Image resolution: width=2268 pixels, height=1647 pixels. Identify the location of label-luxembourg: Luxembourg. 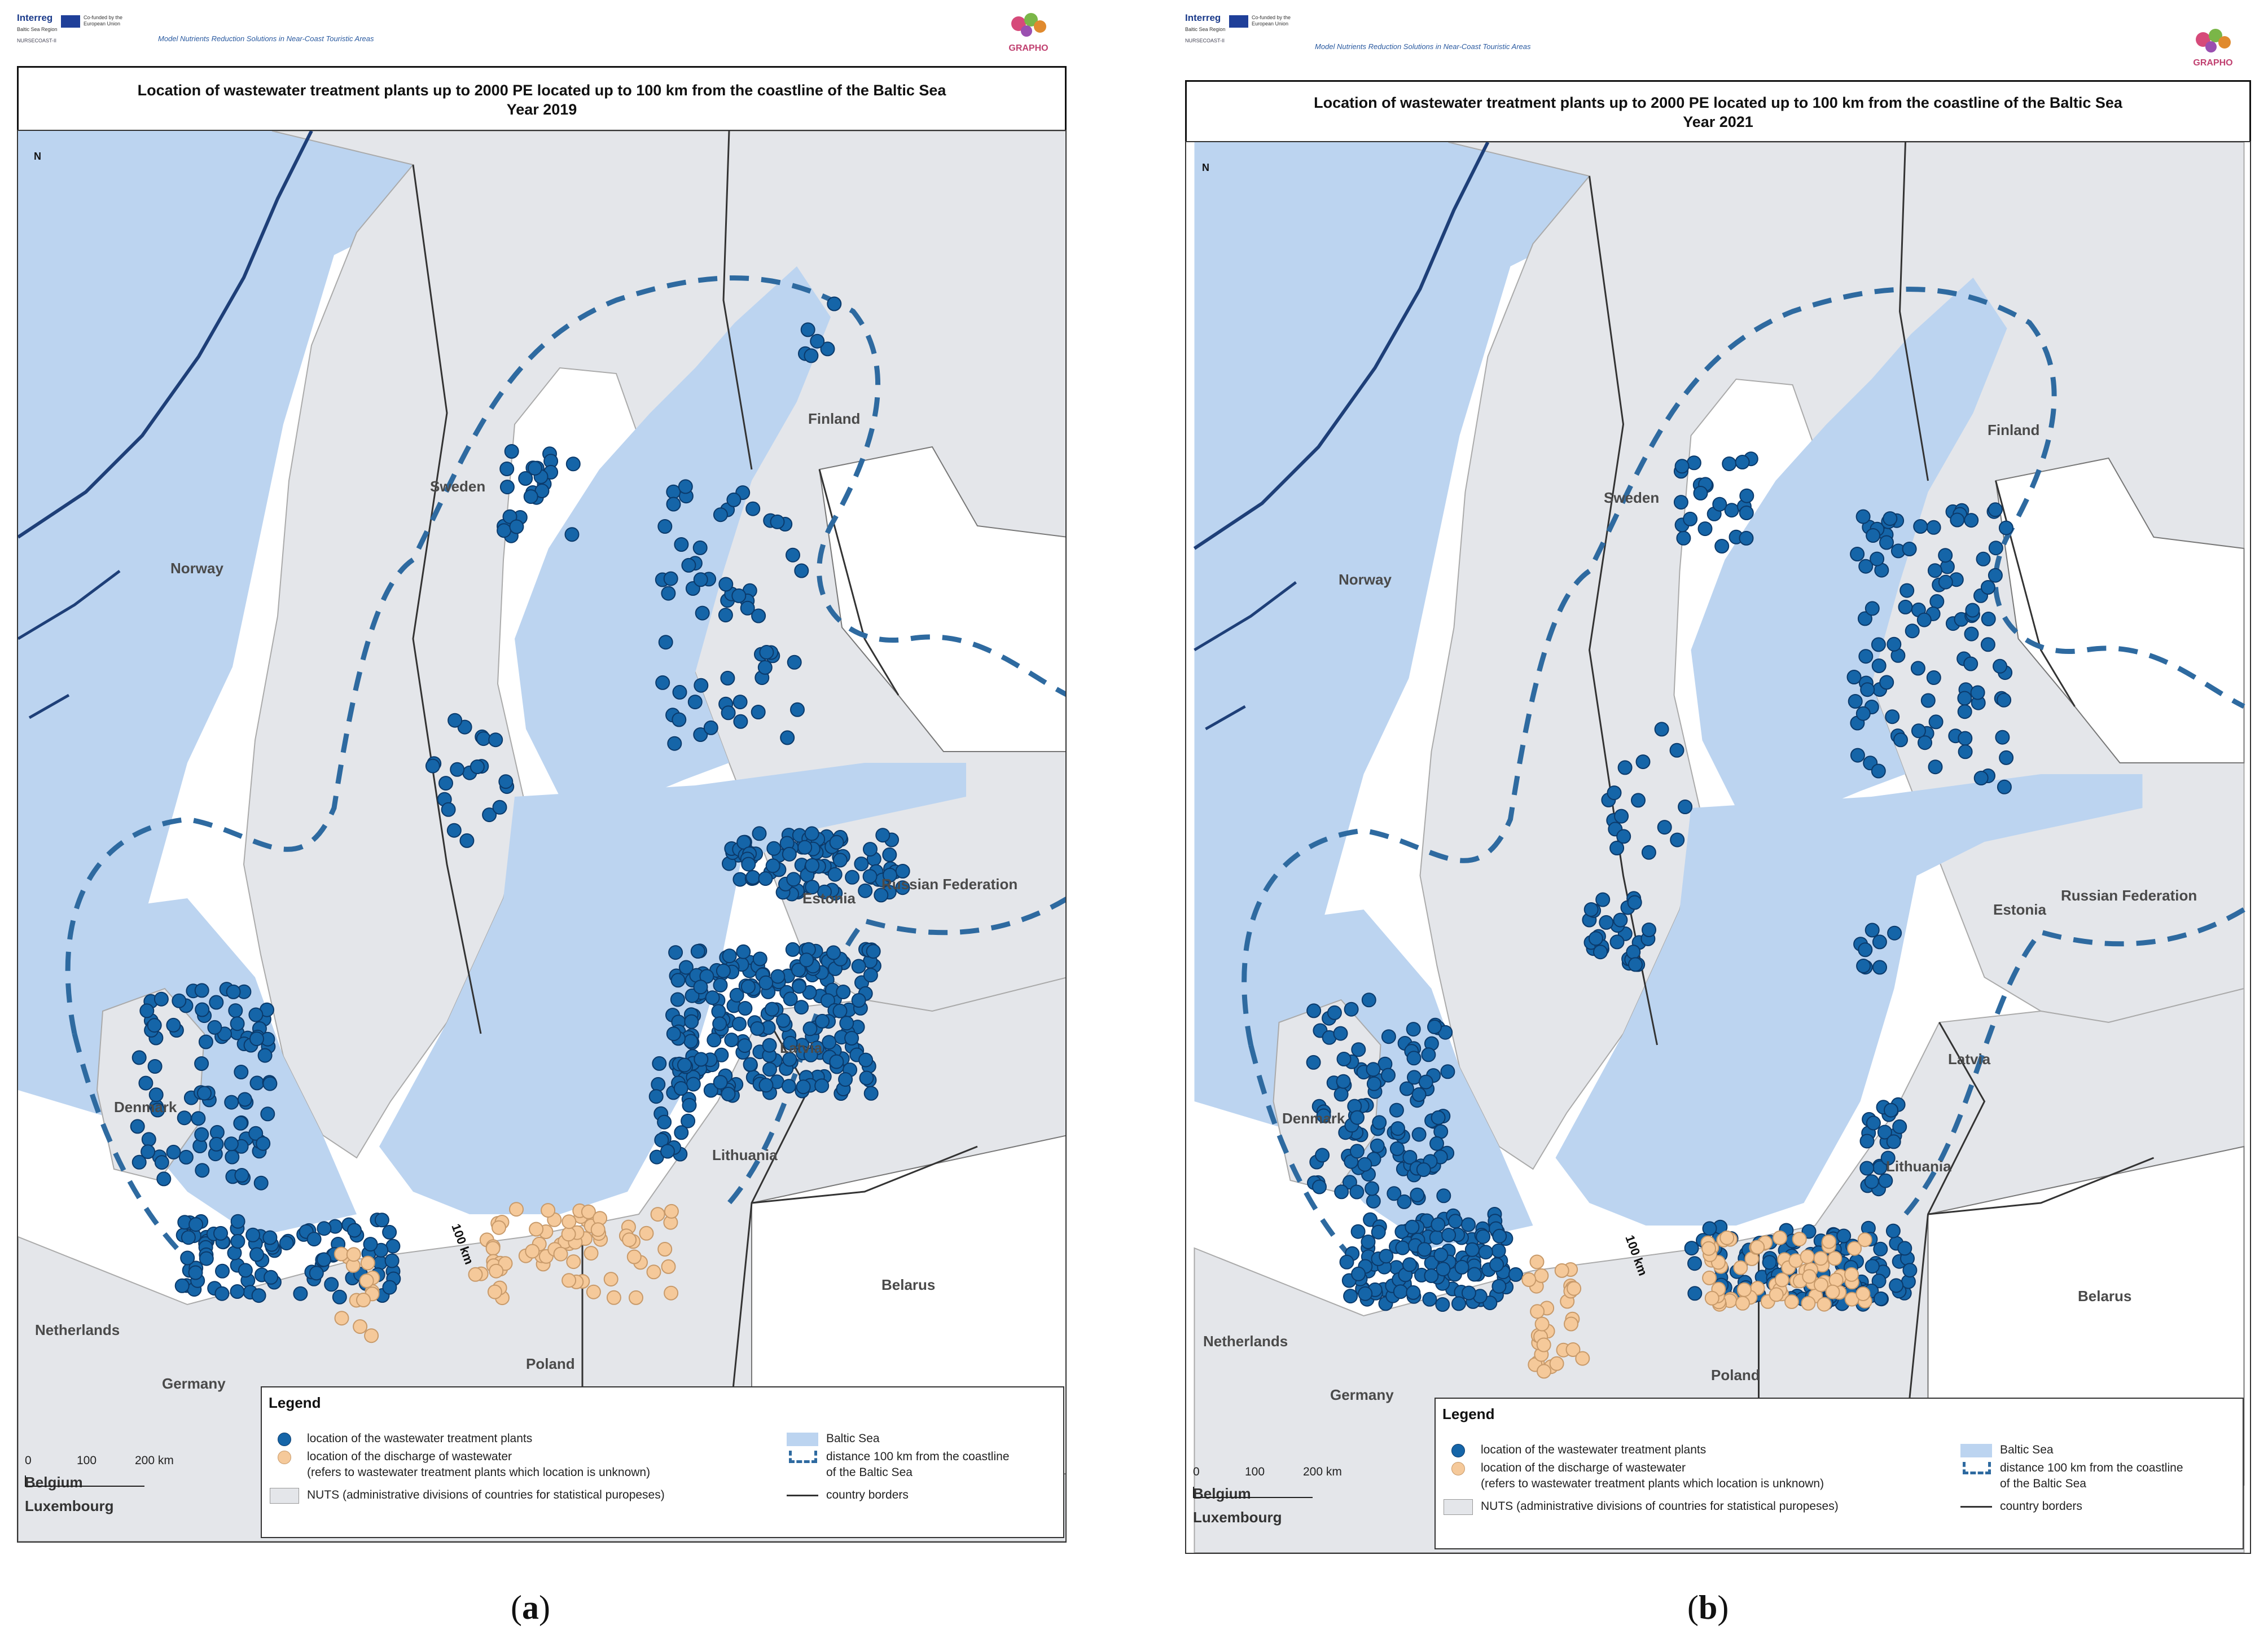
(69, 1505).